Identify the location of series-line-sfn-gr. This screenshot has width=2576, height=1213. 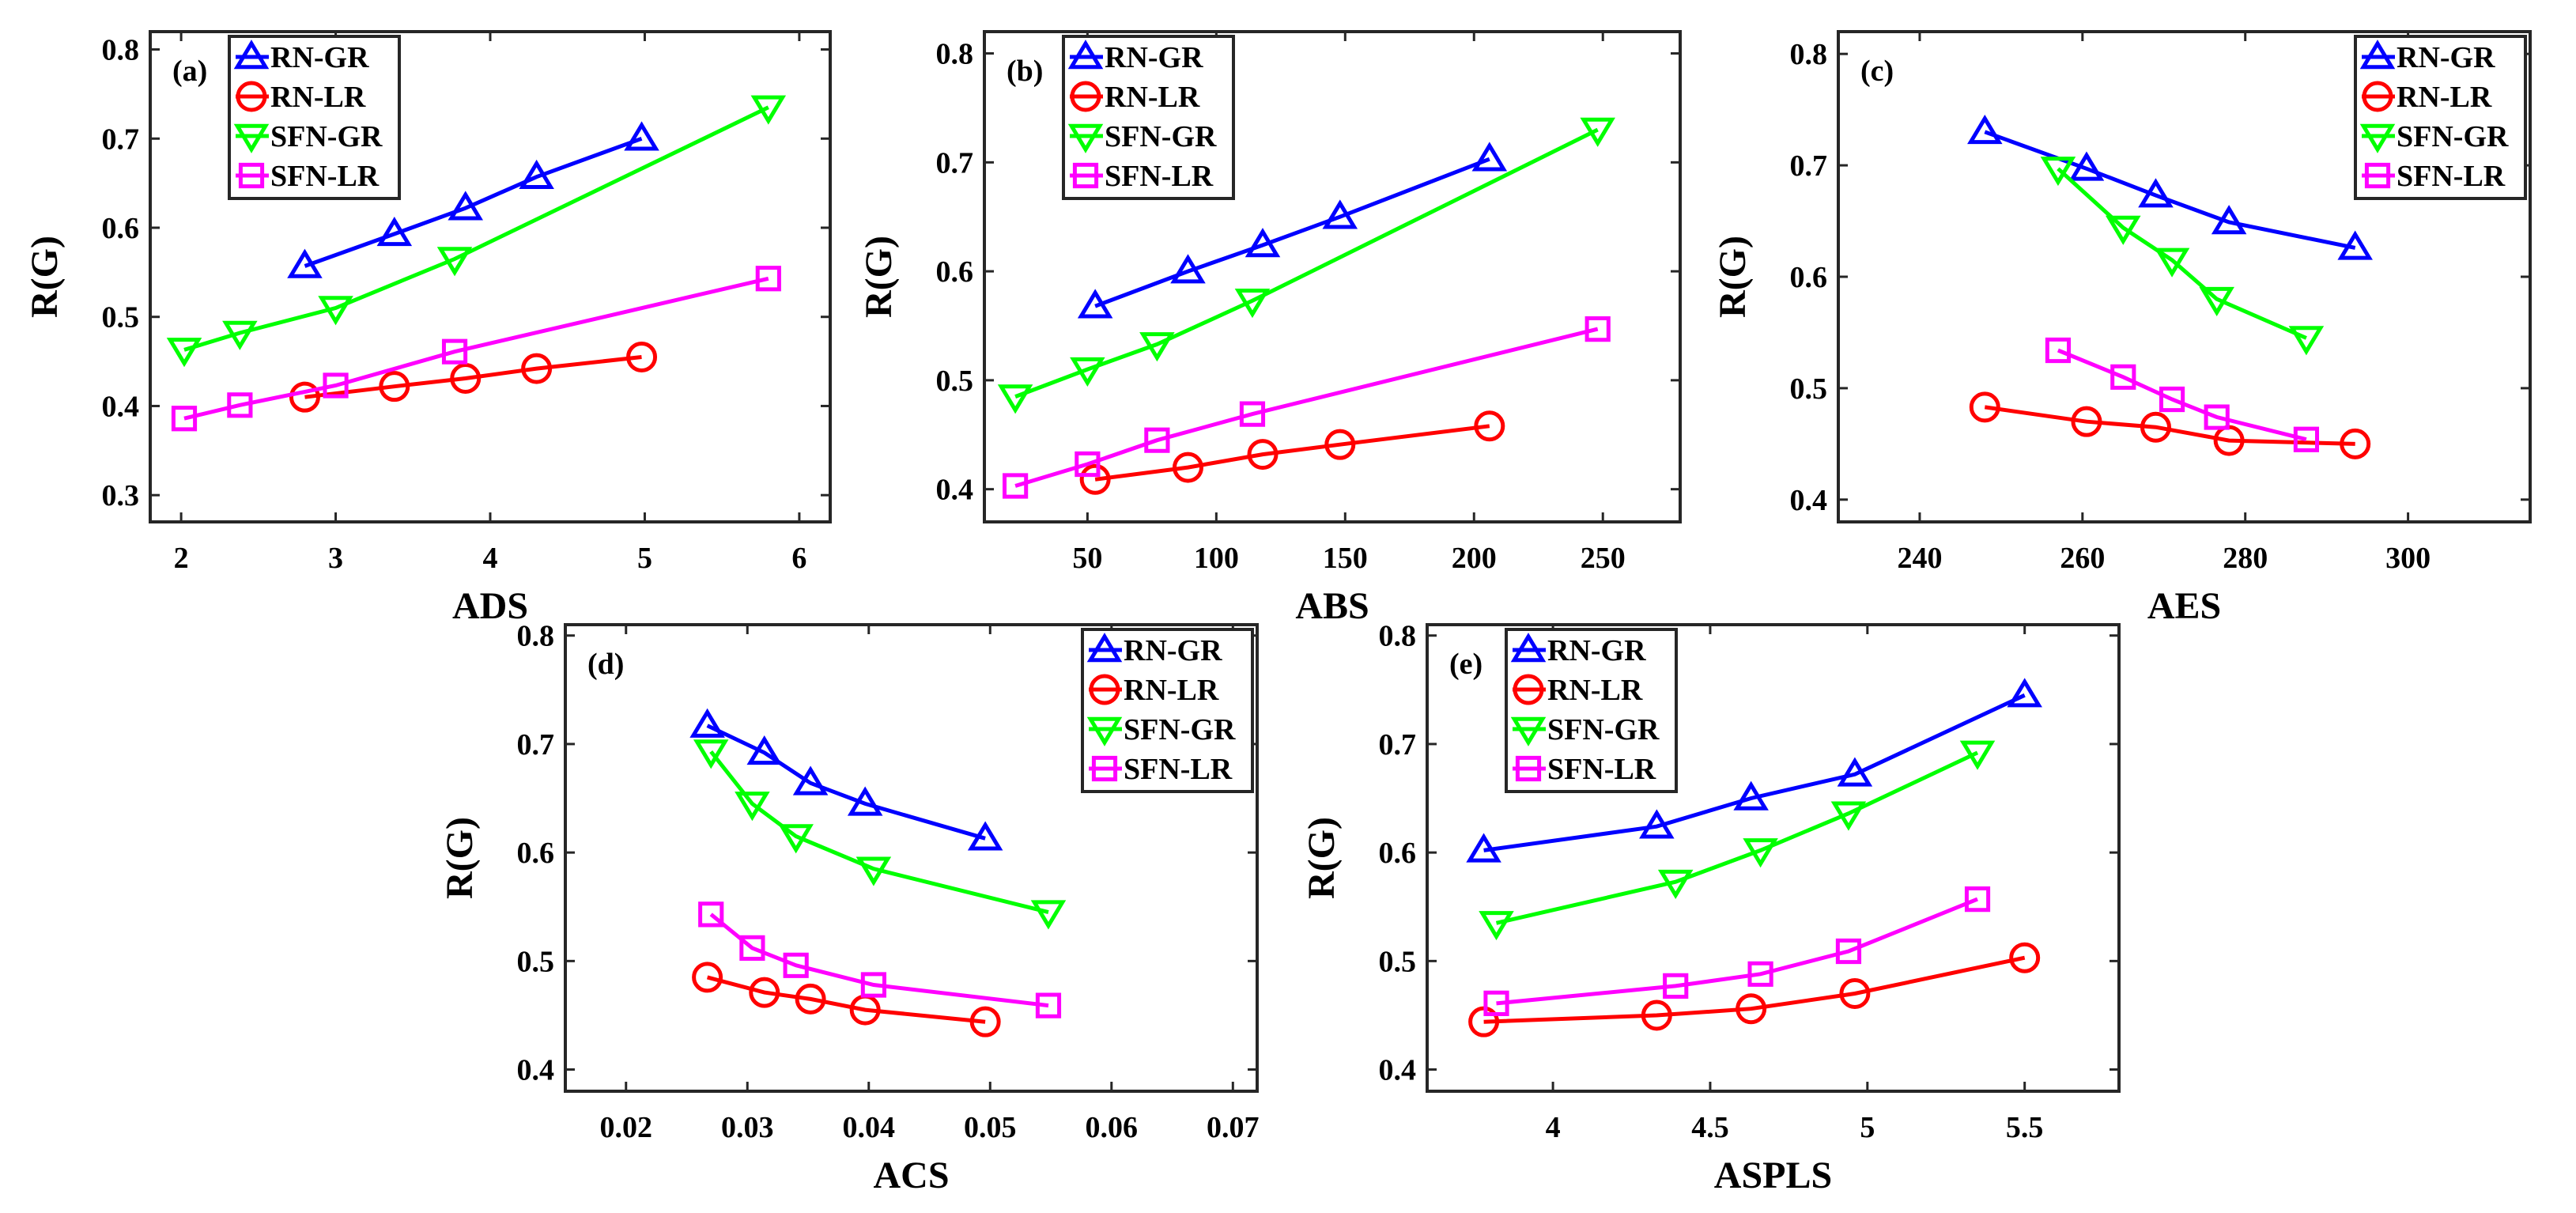
(1737, 837).